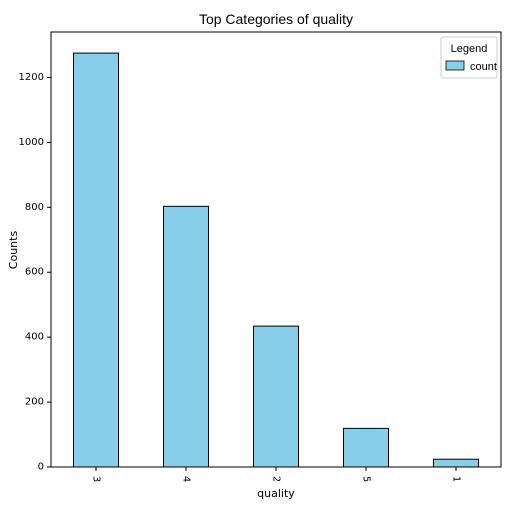  I want to click on y-tick-label-0: 0, so click(41, 467).